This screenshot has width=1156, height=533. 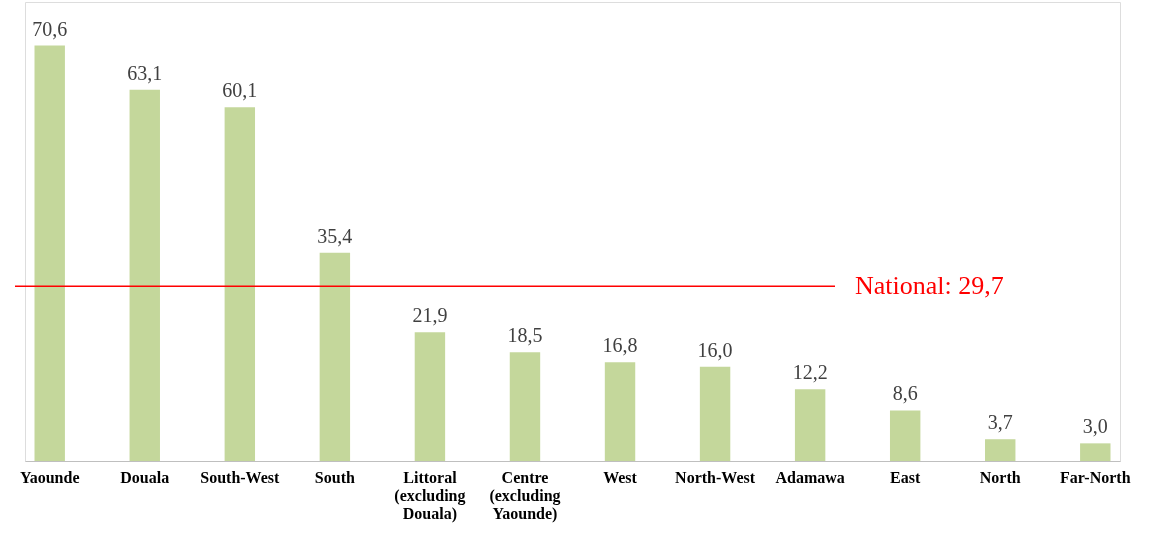 I want to click on data-label: 21,9, so click(x=430, y=315).